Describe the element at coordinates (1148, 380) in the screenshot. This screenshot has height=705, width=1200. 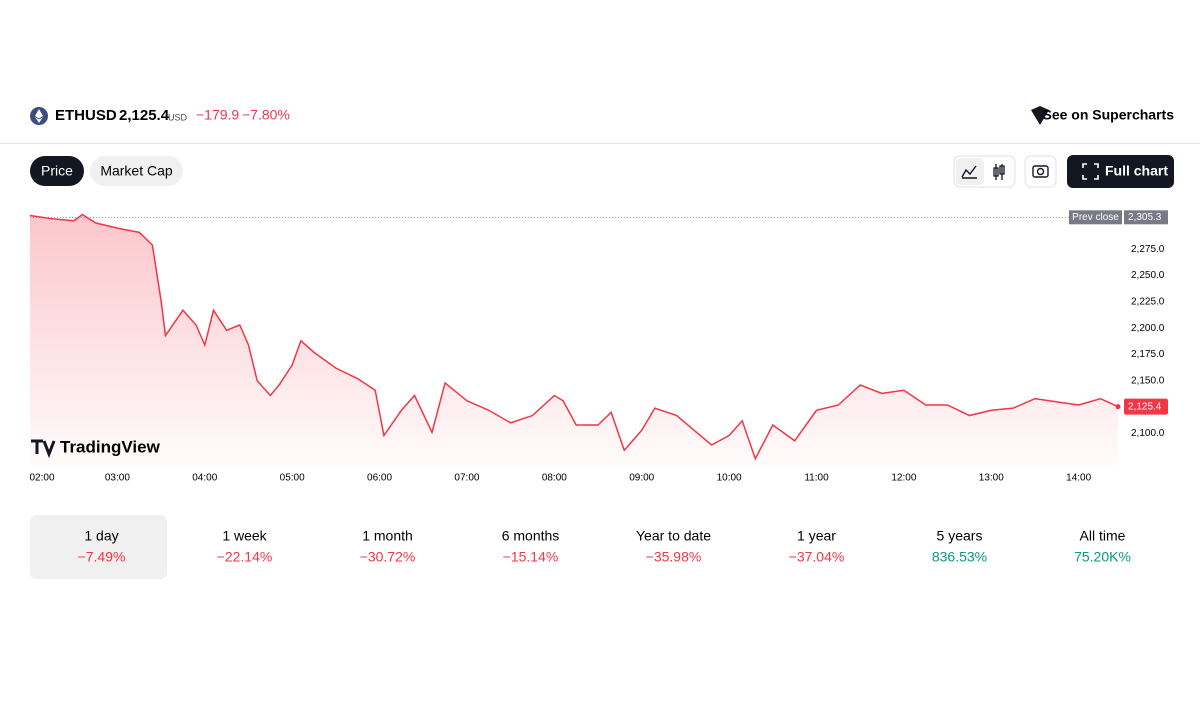
I see `y-tick-label: 2,150.0` at that location.